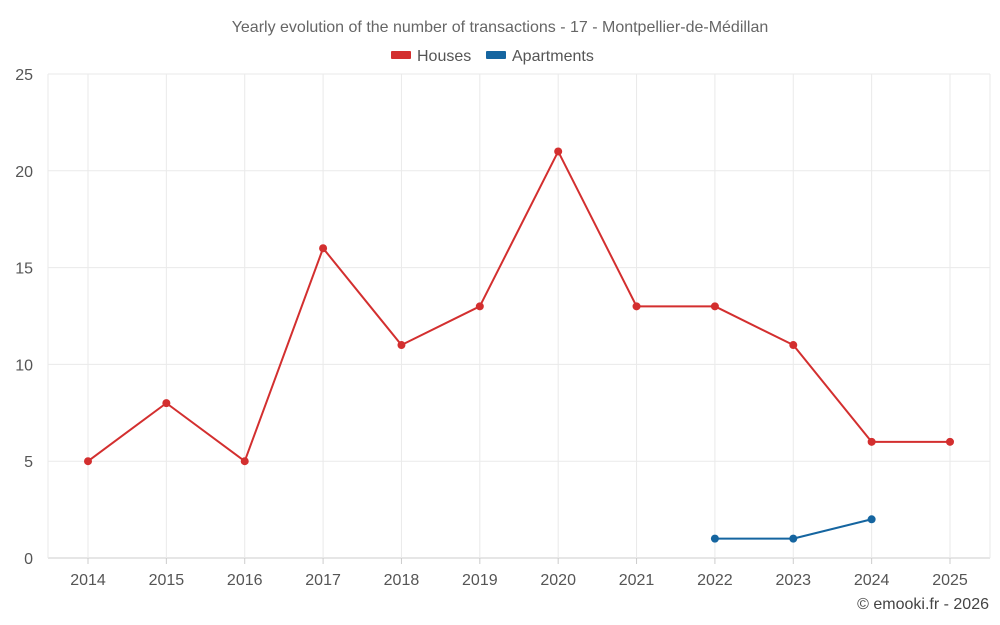 The height and width of the screenshot is (625, 1000). What do you see at coordinates (401, 55) in the screenshot?
I see `legend-swatch-houses` at bounding box center [401, 55].